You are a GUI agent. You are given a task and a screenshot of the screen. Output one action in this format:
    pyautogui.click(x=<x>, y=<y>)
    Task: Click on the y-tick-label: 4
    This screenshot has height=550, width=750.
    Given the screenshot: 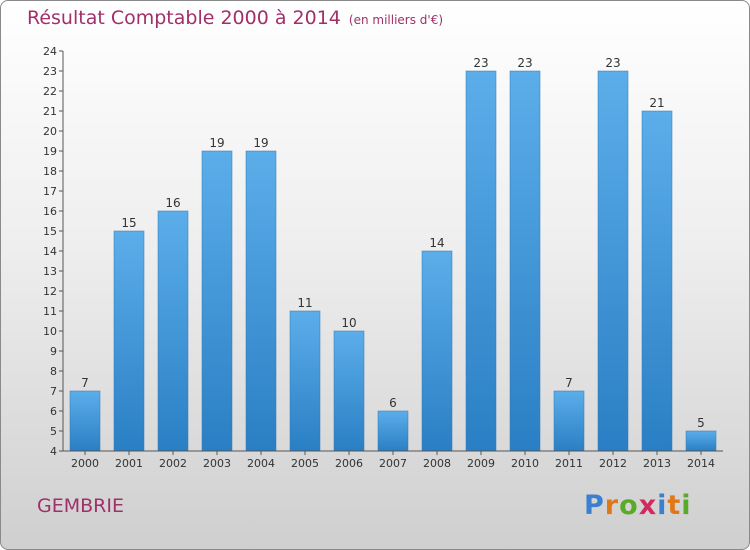 What is the action you would take?
    pyautogui.click(x=53, y=451)
    